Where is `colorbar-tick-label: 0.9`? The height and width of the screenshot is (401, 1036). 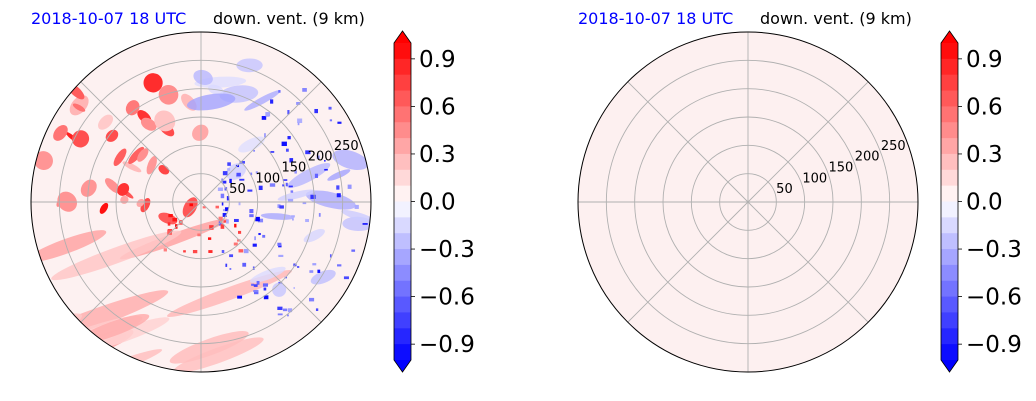 colorbar-tick-label: 0.9 is located at coordinates (437, 60).